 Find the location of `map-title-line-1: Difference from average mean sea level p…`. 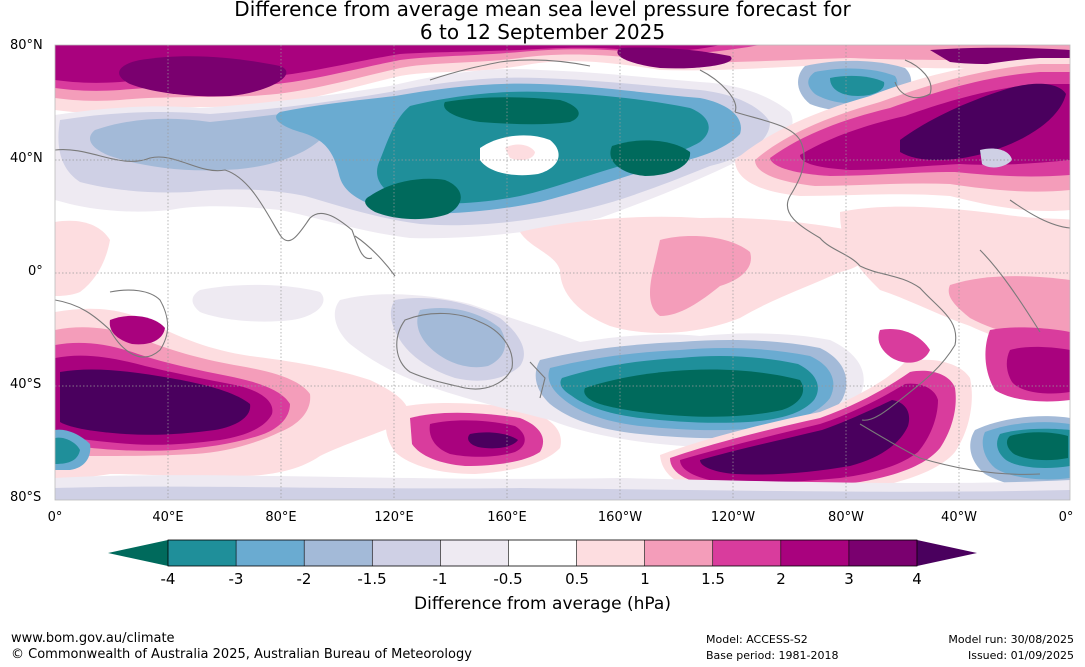

map-title-line-1: Difference from average mean sea level p… is located at coordinates (542, 10).